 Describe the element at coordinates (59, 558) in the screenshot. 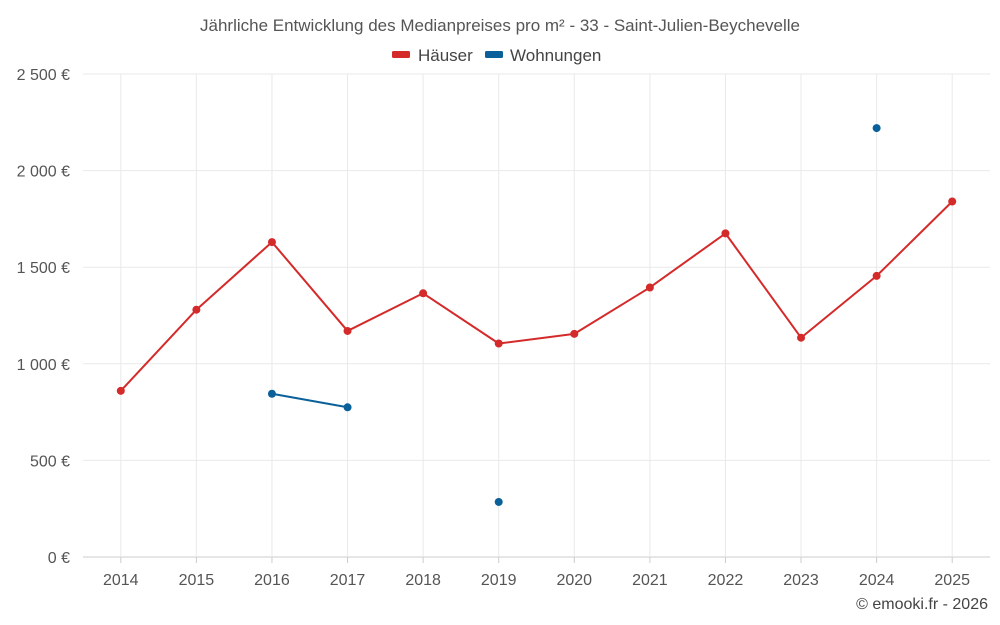

I see `y-tick-label: 0 €` at that location.